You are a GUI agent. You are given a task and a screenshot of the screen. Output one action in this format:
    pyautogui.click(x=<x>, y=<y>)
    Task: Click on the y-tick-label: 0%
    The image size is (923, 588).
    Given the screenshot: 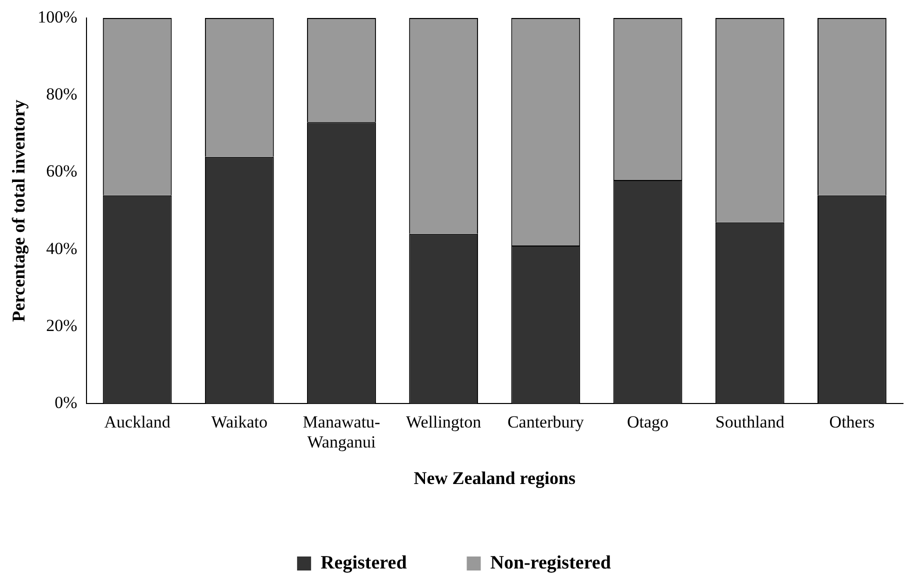 What is the action you would take?
    pyautogui.click(x=66, y=402)
    